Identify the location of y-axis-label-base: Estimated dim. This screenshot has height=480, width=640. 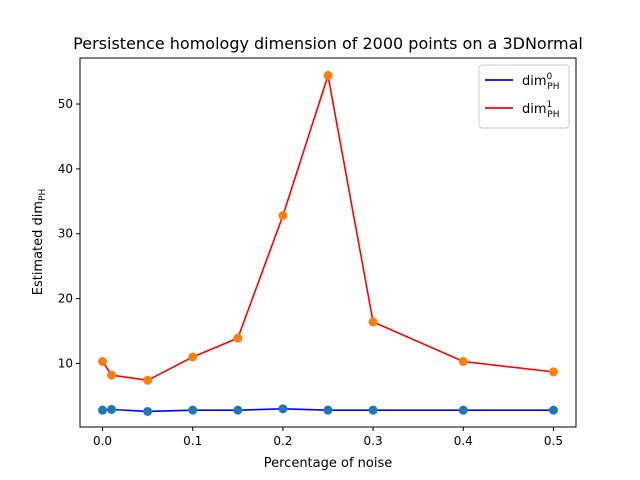
(38, 248).